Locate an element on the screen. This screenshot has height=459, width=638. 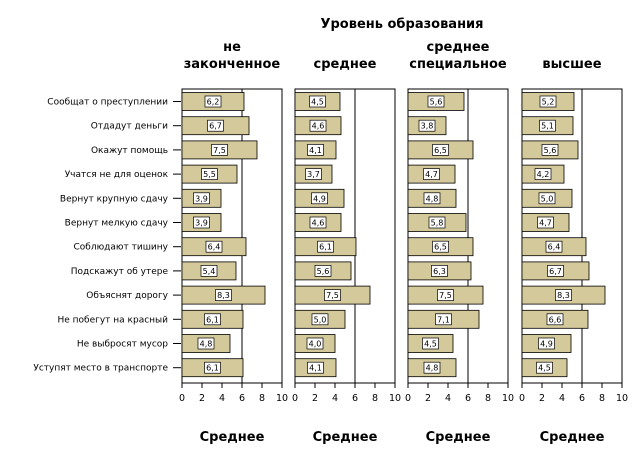
category-label: Уступят место в транспорте is located at coordinates (100, 369).